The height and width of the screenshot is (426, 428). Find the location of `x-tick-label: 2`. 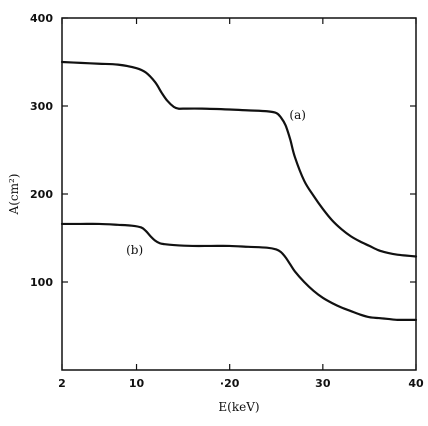

x-tick-label: 2 is located at coordinates (62, 383).